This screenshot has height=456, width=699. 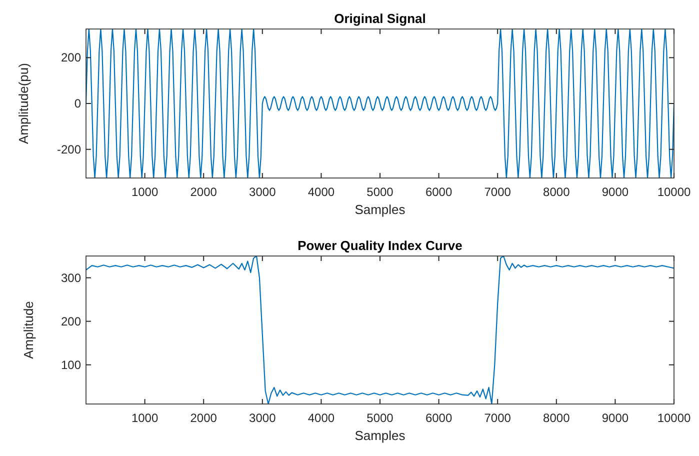 What do you see at coordinates (380, 245) in the screenshot?
I see `chart-title: Power Quality Index Curve` at bounding box center [380, 245].